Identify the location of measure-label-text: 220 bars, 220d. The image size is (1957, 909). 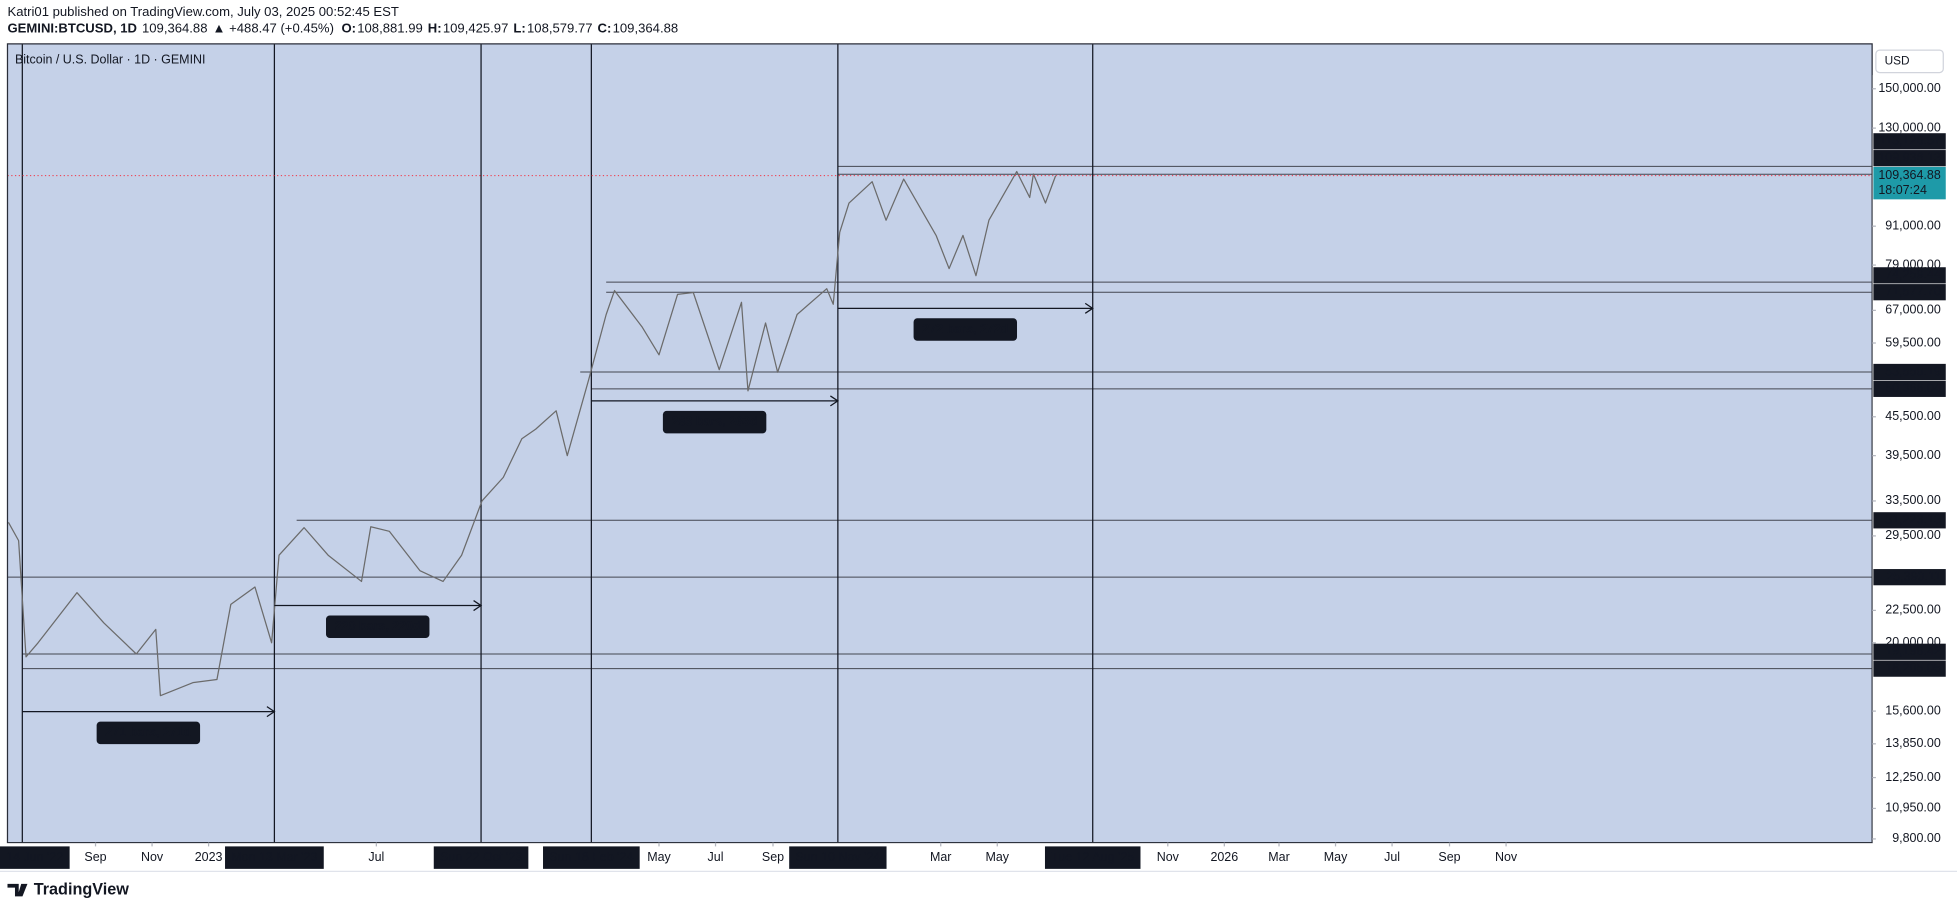
(378, 626).